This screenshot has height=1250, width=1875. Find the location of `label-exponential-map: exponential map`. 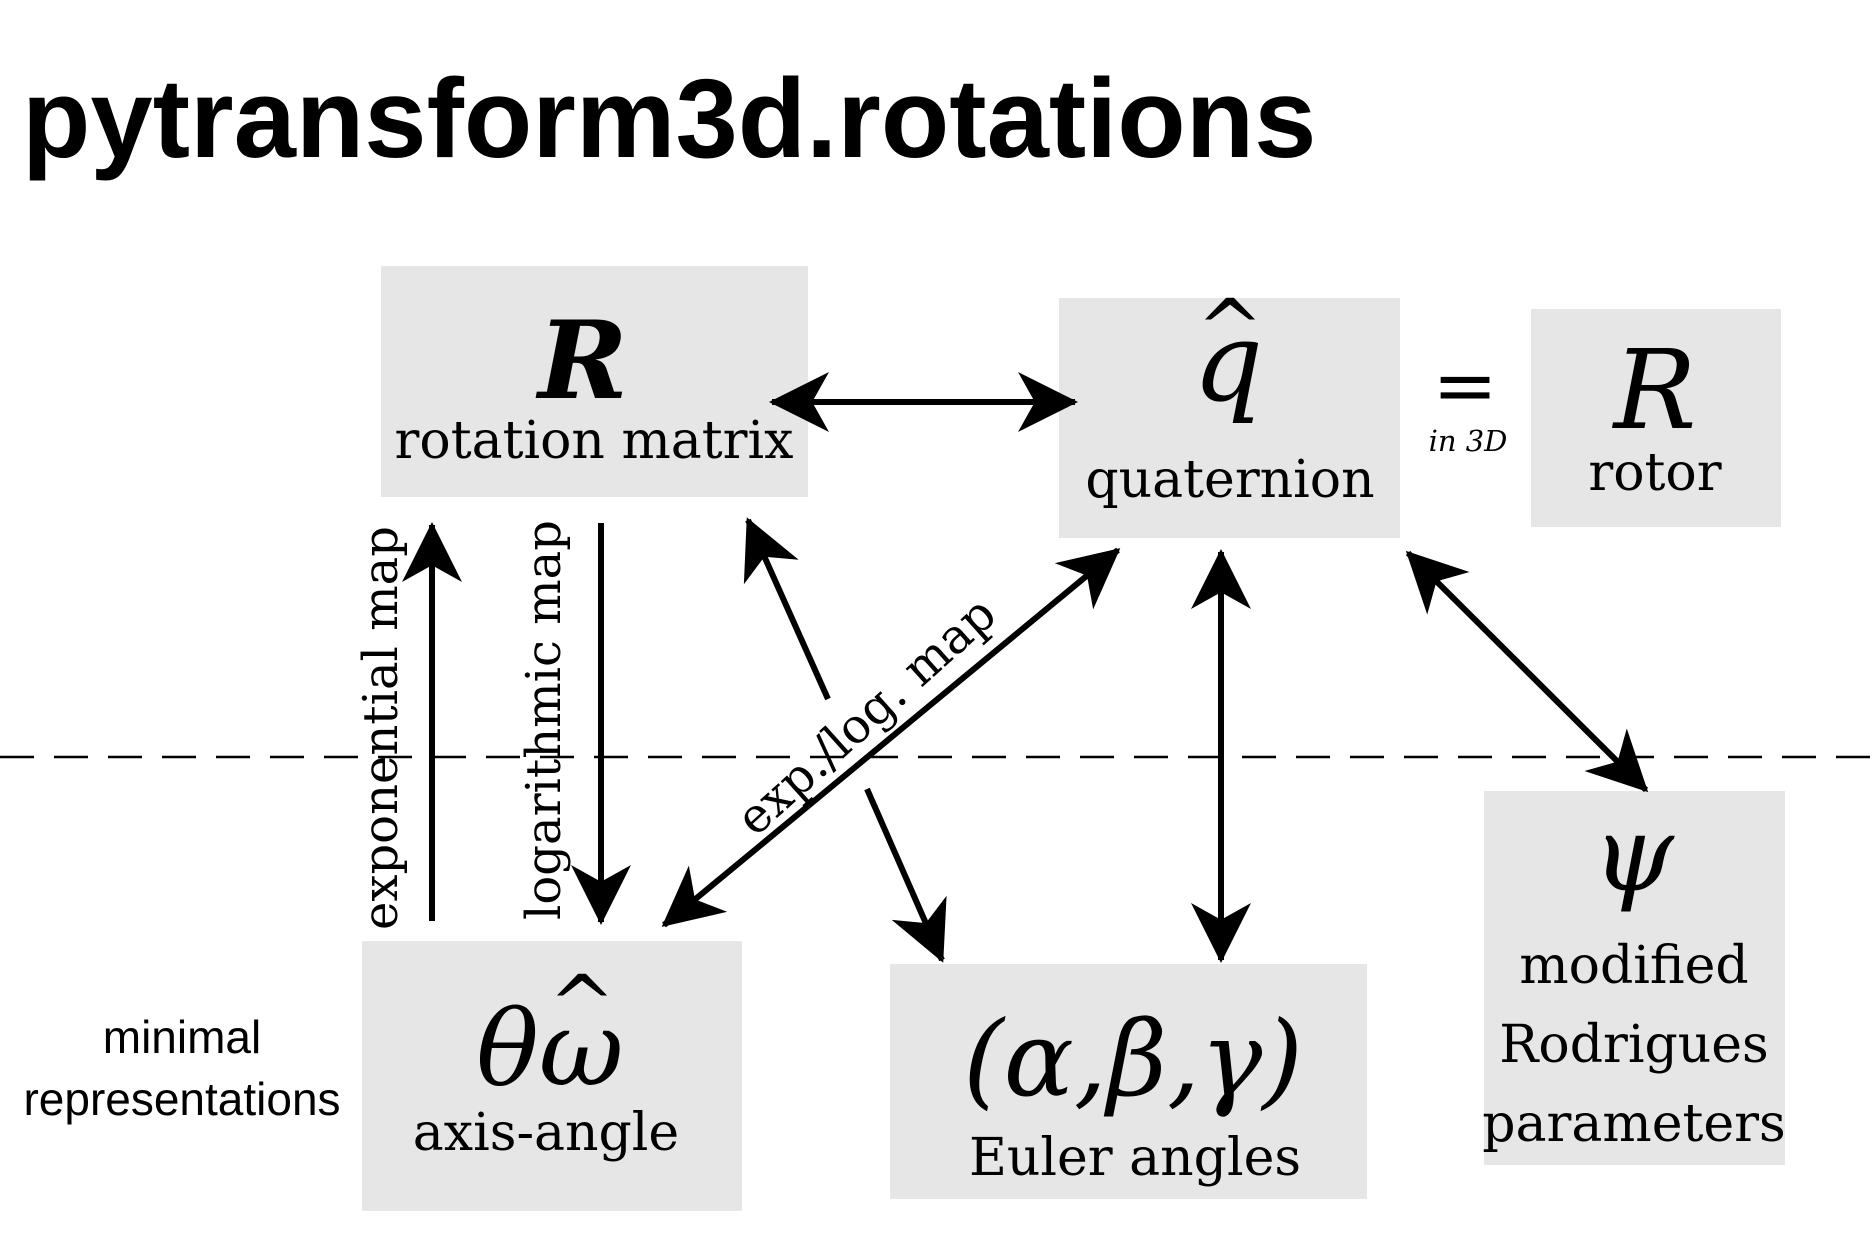

label-exponential-map: exponential map is located at coordinates (381, 728).